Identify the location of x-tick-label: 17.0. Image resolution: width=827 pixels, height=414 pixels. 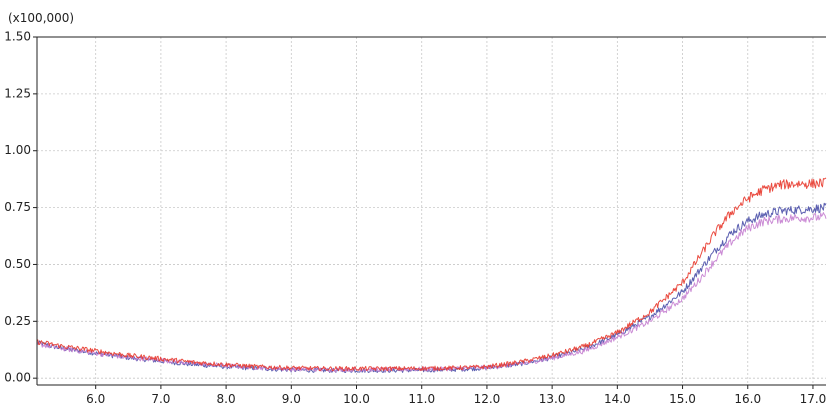
(813, 399).